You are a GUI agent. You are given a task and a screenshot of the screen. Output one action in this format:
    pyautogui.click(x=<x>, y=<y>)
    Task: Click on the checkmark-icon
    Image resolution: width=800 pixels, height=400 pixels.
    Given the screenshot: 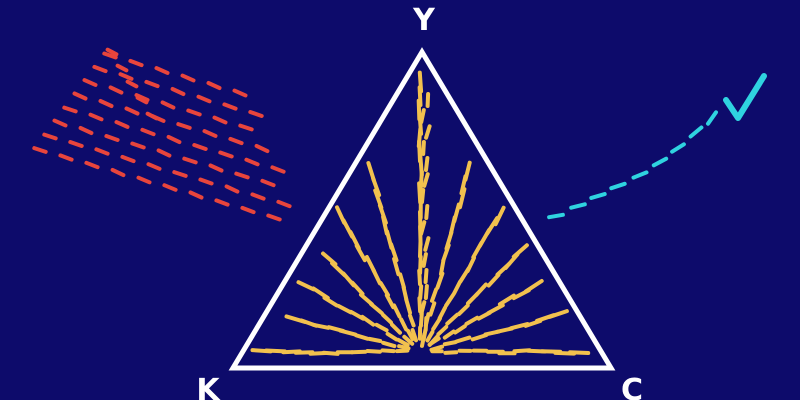 What is the action you would take?
    pyautogui.click(x=745, y=97)
    